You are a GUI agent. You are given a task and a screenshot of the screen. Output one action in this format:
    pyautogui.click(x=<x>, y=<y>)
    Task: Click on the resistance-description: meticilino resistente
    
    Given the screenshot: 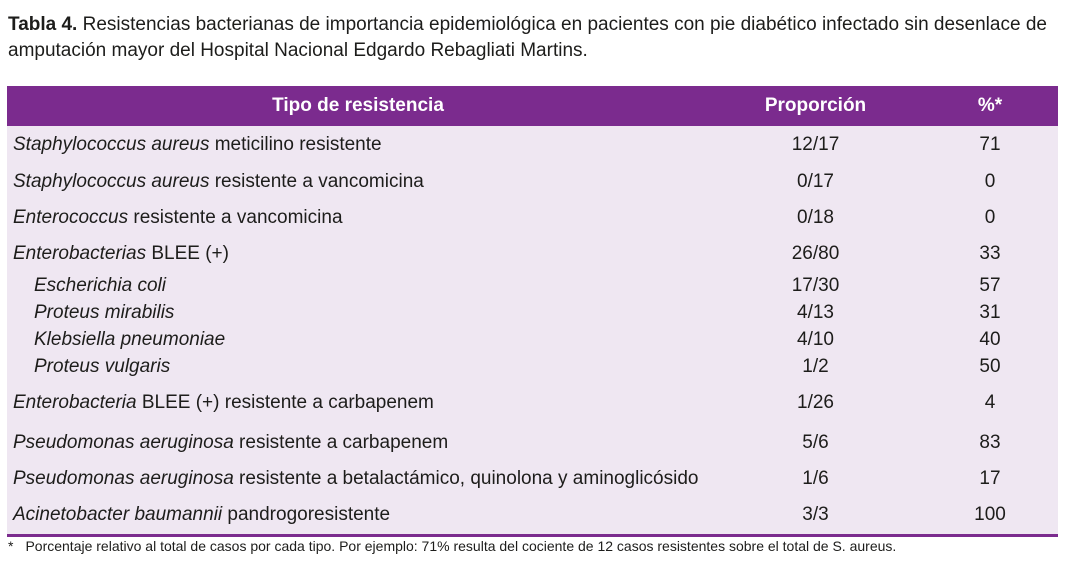 What is the action you would take?
    pyautogui.click(x=295, y=144)
    